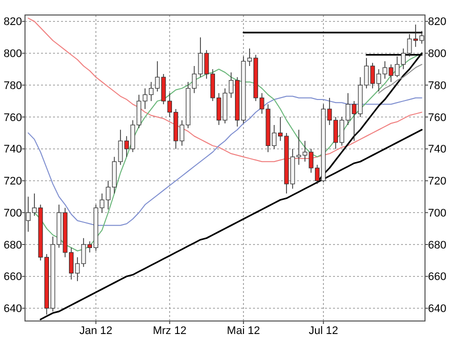  I want to click on y-tick-label: 660, so click(13, 277).